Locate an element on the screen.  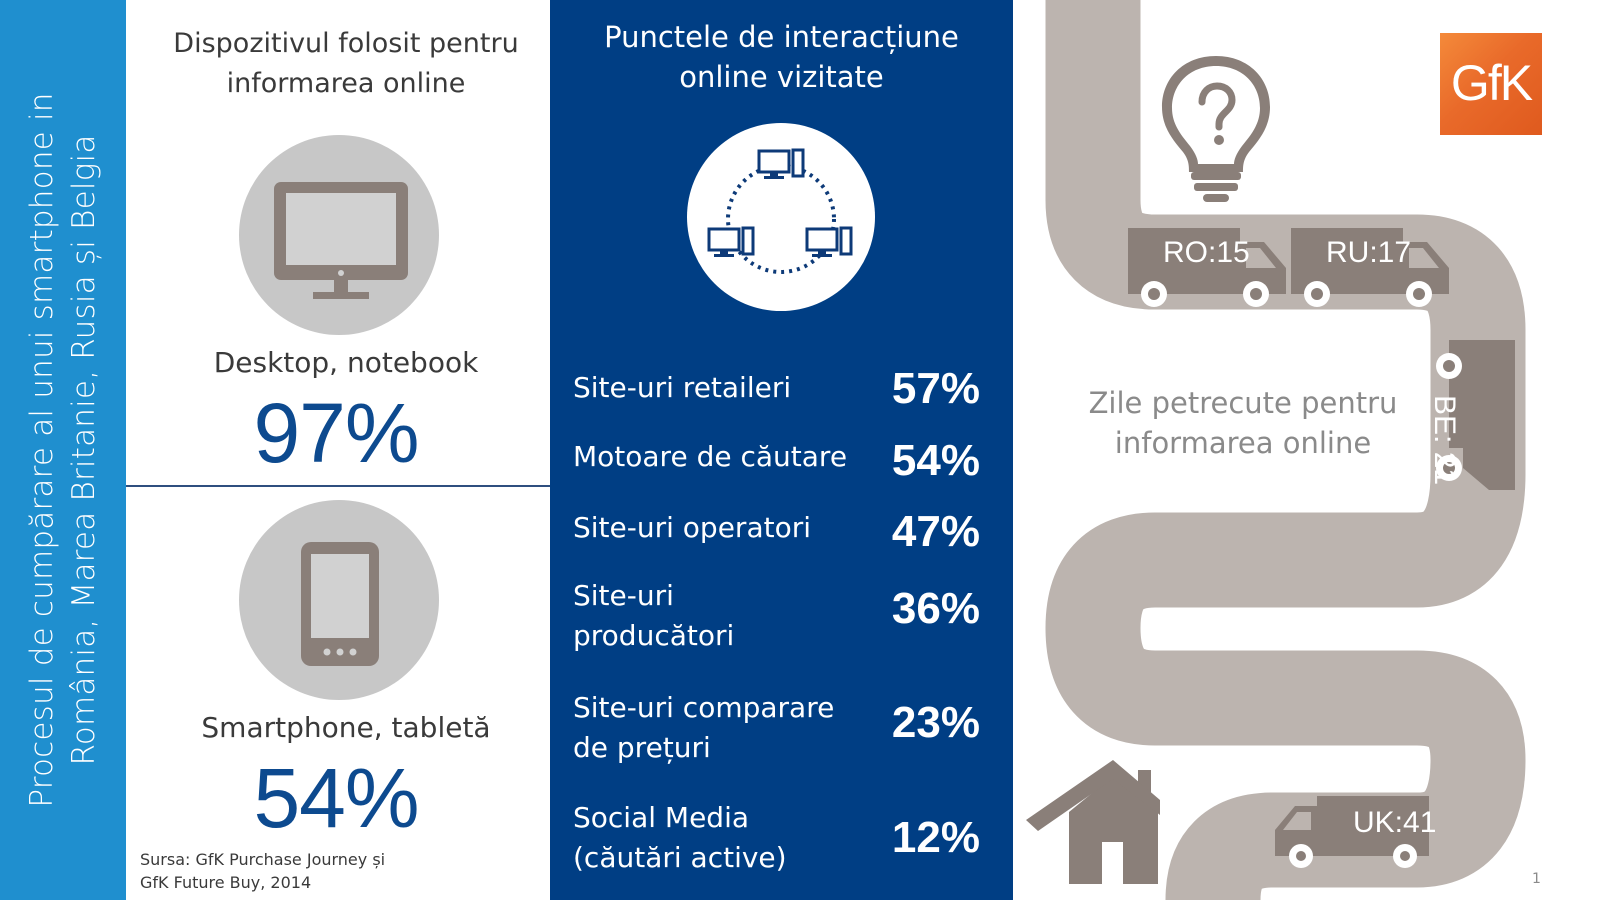
devices-title-line1: Dispozitivul folosit pentru is located at coordinates (346, 43).